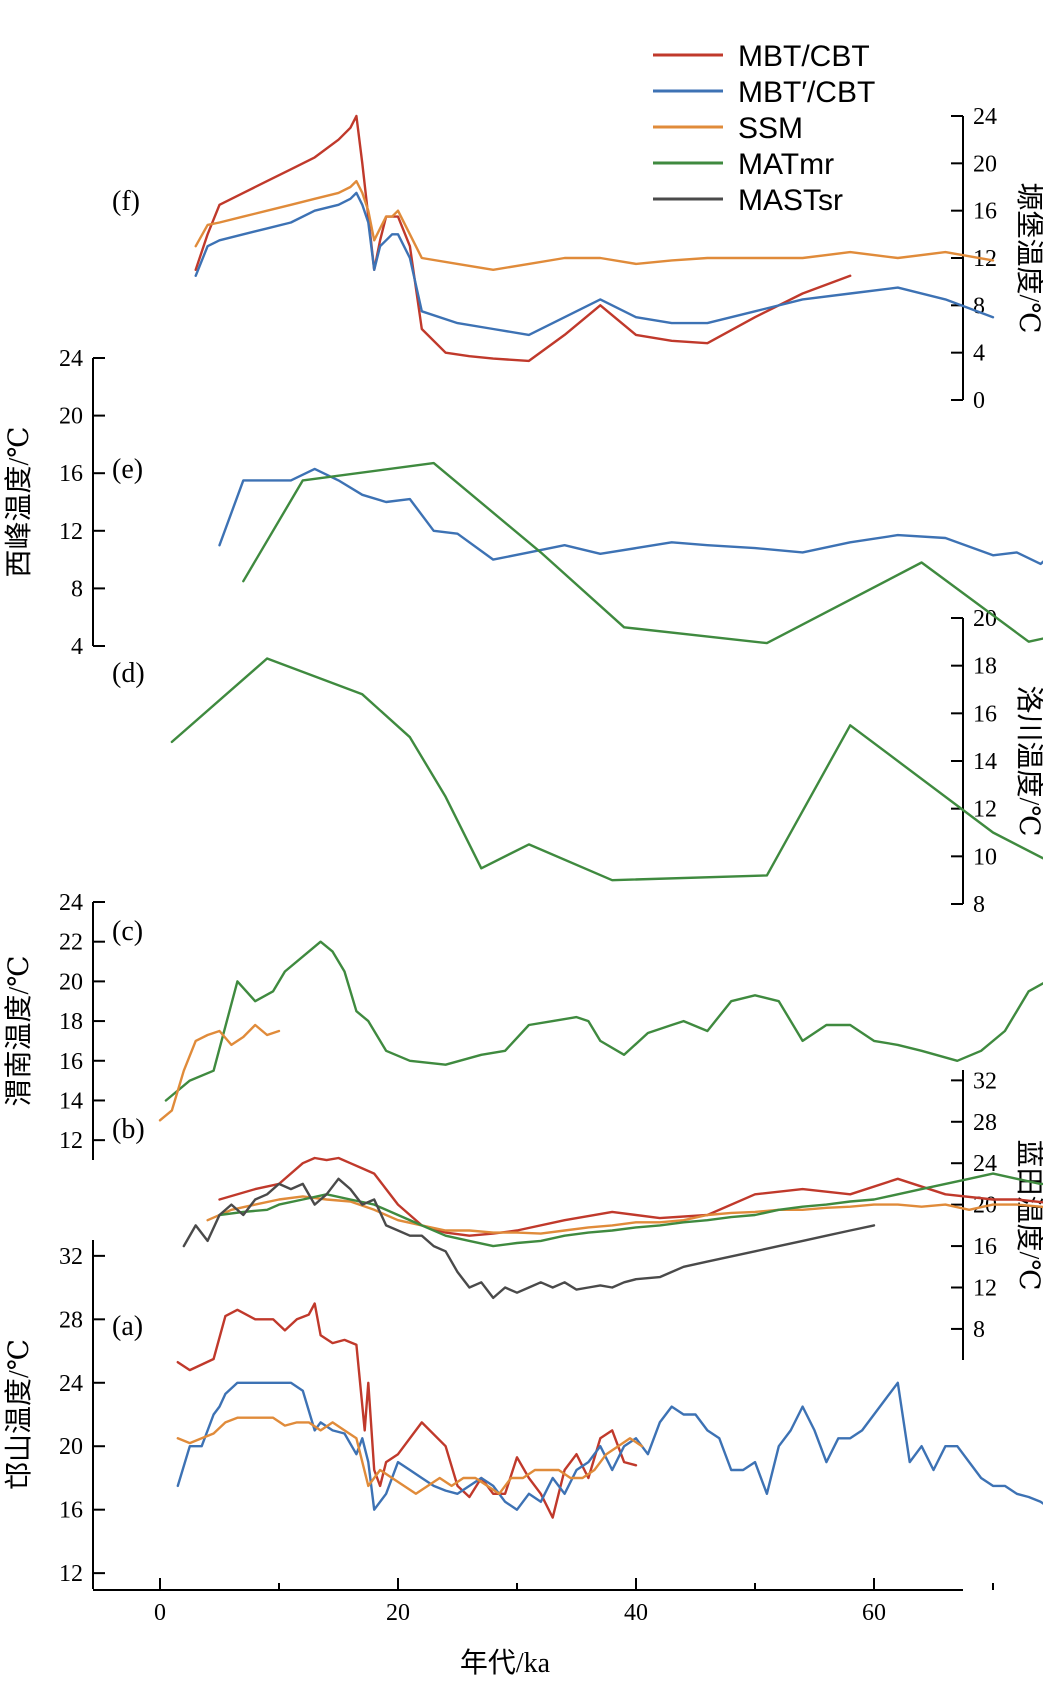  What do you see at coordinates (630, 516) in the screenshot?
I see `series-line-e-mbt-cbt` at bounding box center [630, 516].